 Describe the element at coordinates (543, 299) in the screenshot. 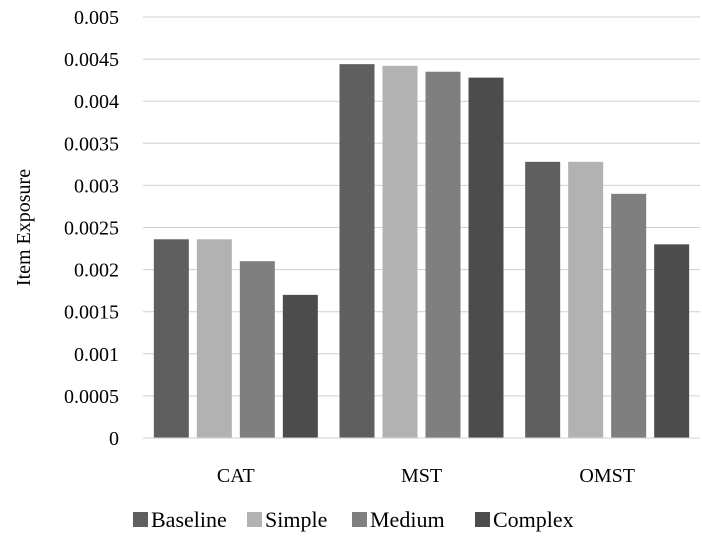

I see `bar-baseline-omst` at that location.